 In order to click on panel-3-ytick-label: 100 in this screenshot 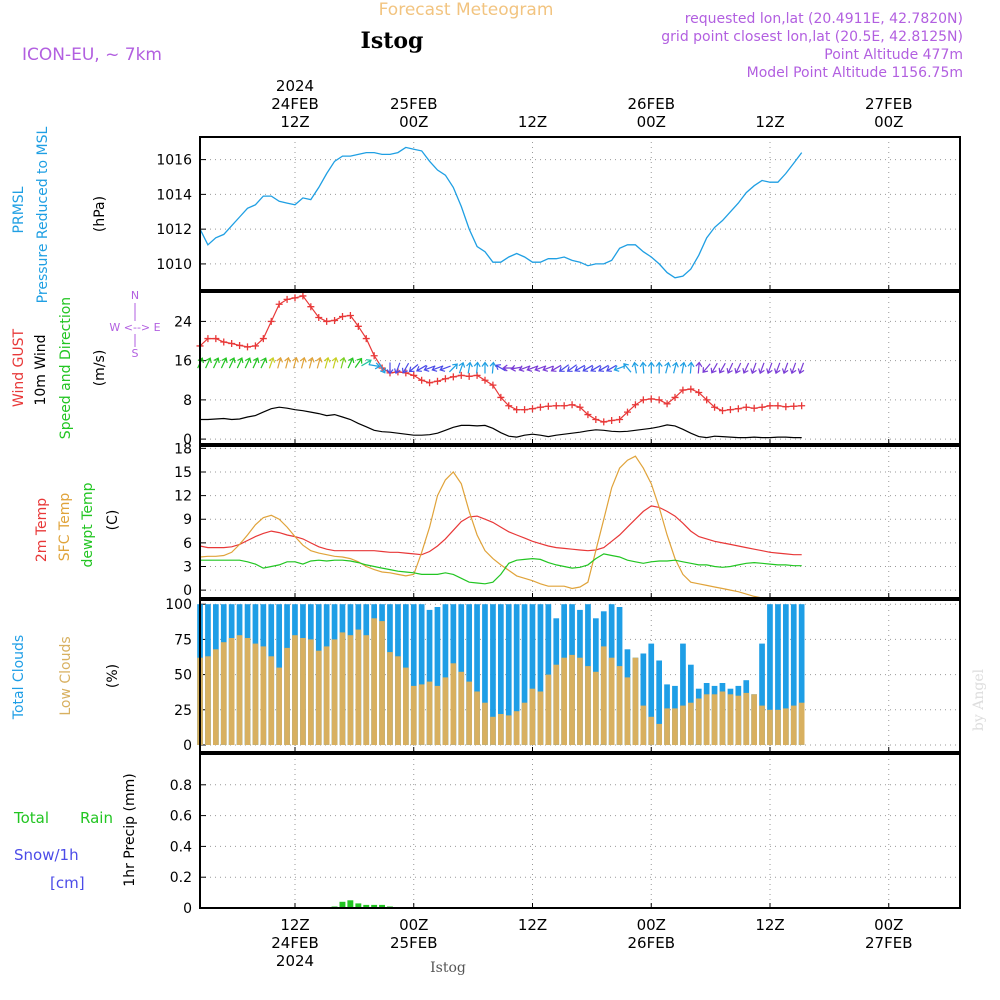, I will do `click(178, 605)`.